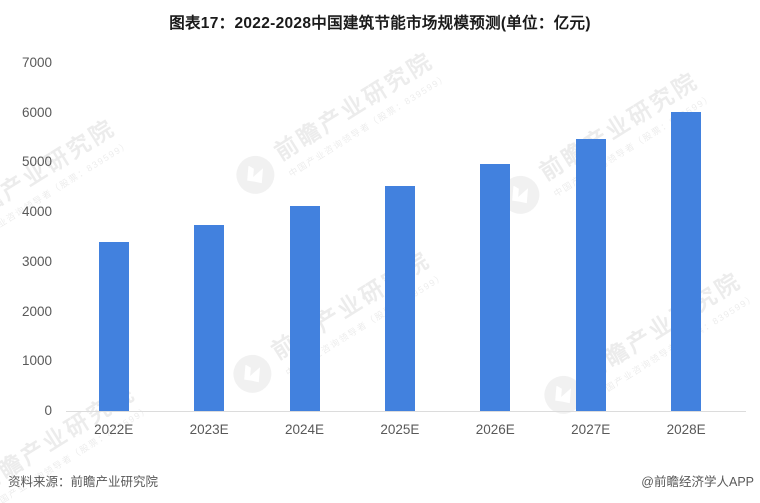 This screenshot has height=503, width=760. Describe the element at coordinates (591, 429) in the screenshot. I see `x-axis-tick-label: 2027E` at that location.